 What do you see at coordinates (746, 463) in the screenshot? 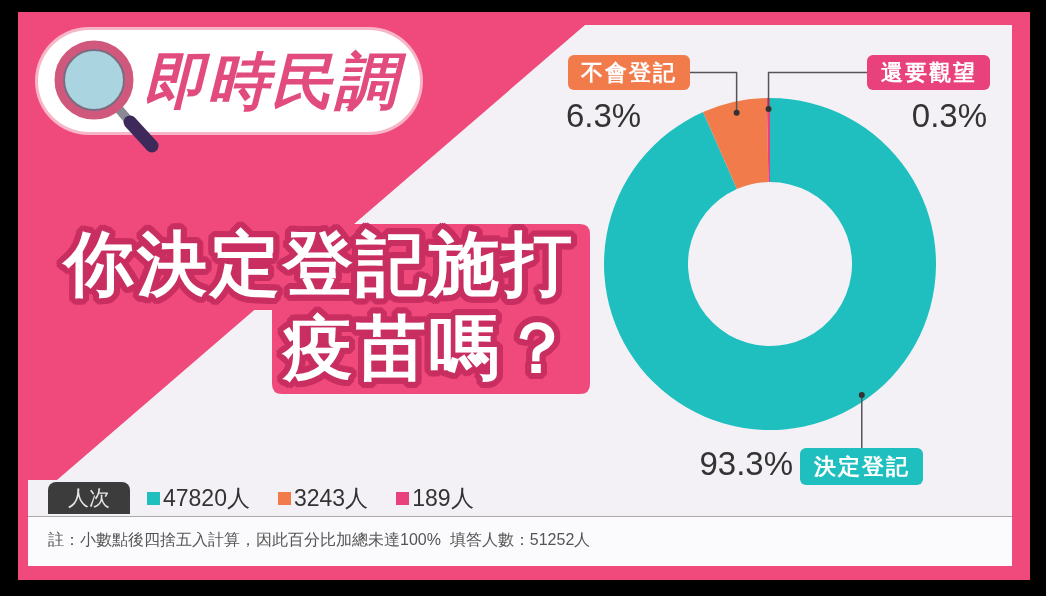
I see `data-label: 93.3%` at bounding box center [746, 463].